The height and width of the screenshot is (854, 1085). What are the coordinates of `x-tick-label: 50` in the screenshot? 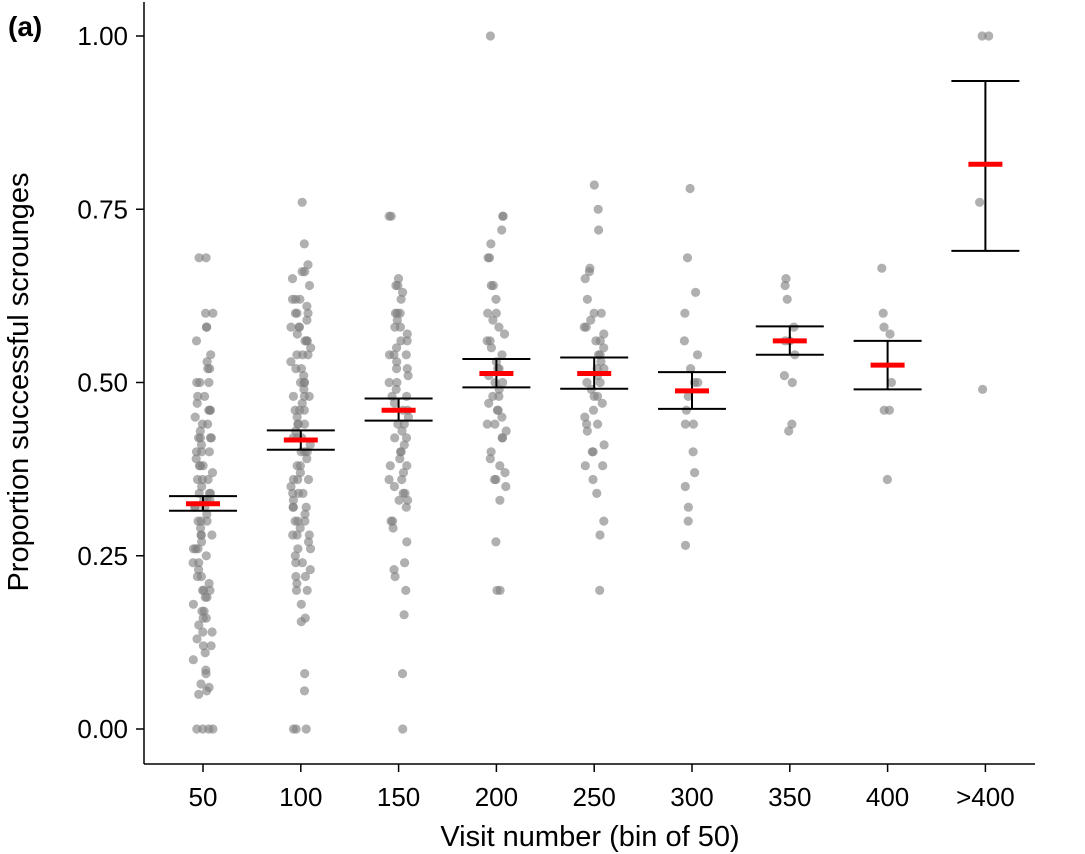 It's located at (203, 797).